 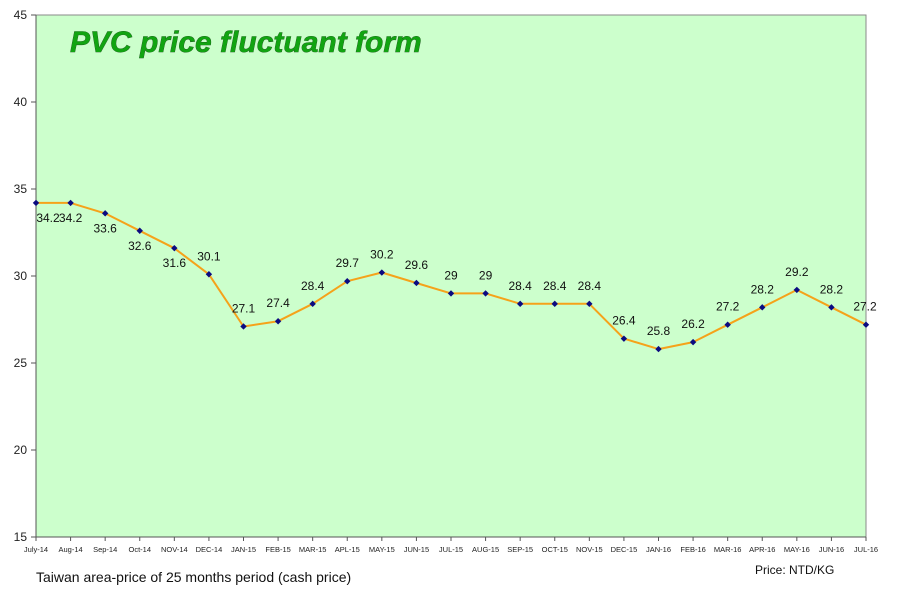 What do you see at coordinates (624, 321) in the screenshot?
I see `data-label: 26.4` at bounding box center [624, 321].